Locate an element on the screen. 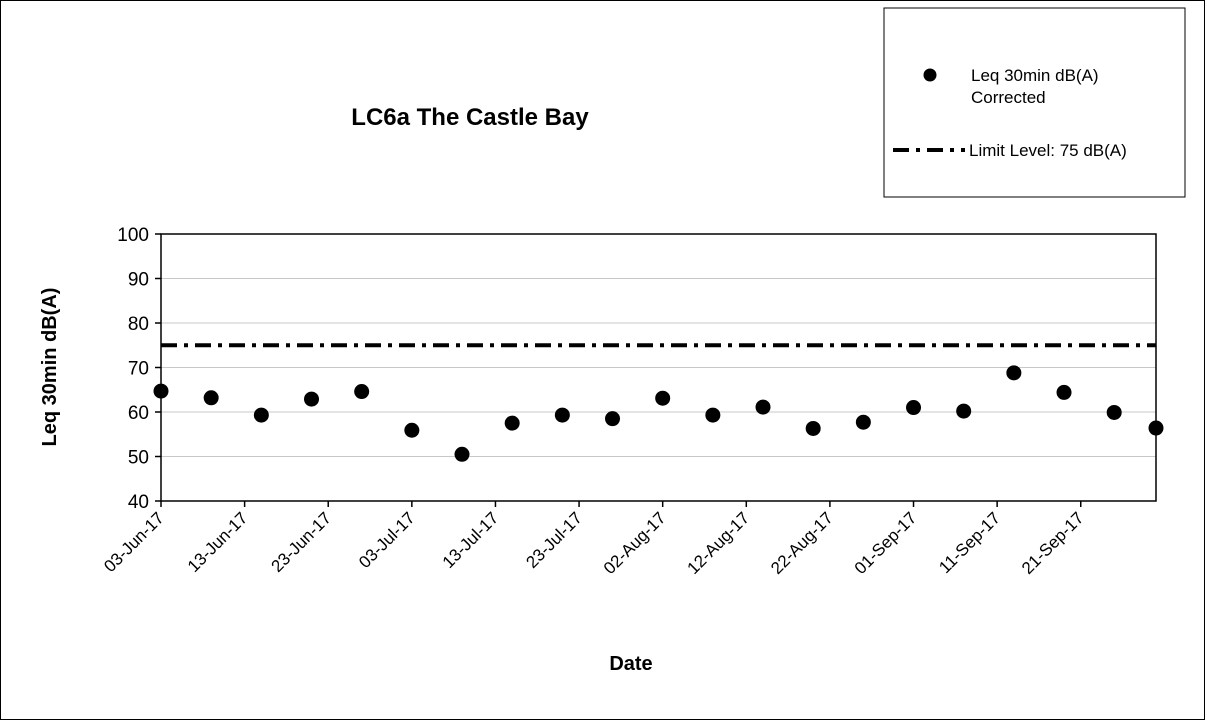  y-tick-label: 100 is located at coordinates (133, 235).